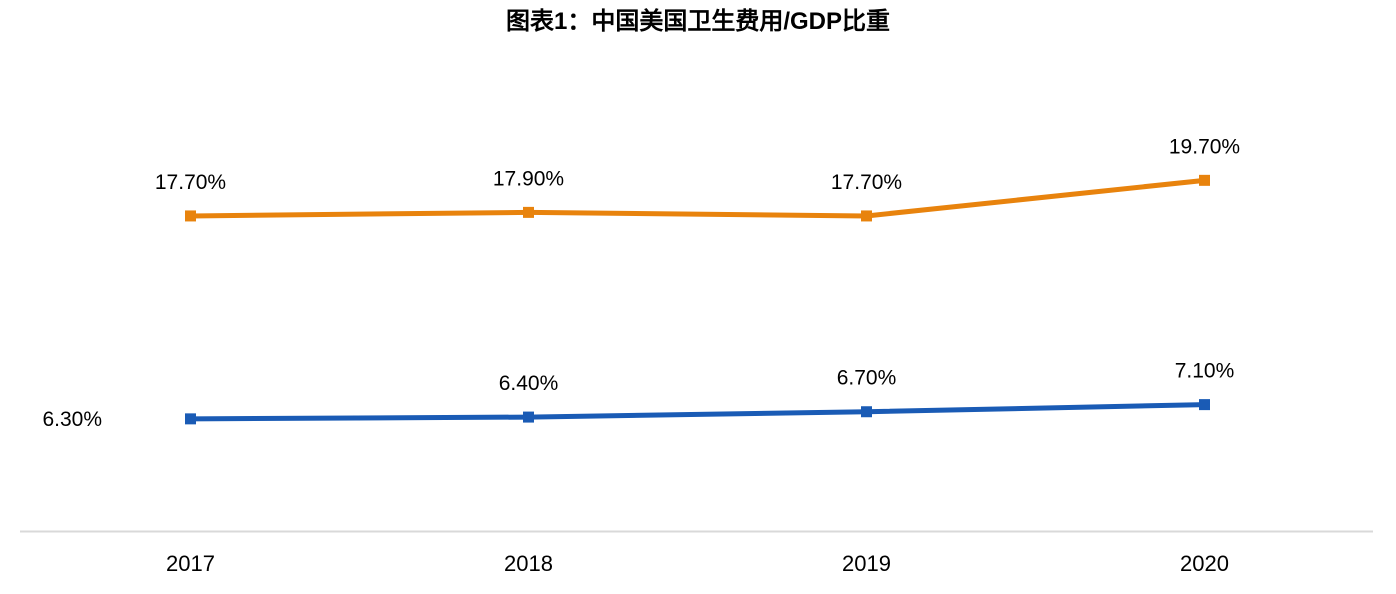 Image resolution: width=1396 pixels, height=594 pixels. I want to click on data-point-label: 6.40%, so click(529, 383).